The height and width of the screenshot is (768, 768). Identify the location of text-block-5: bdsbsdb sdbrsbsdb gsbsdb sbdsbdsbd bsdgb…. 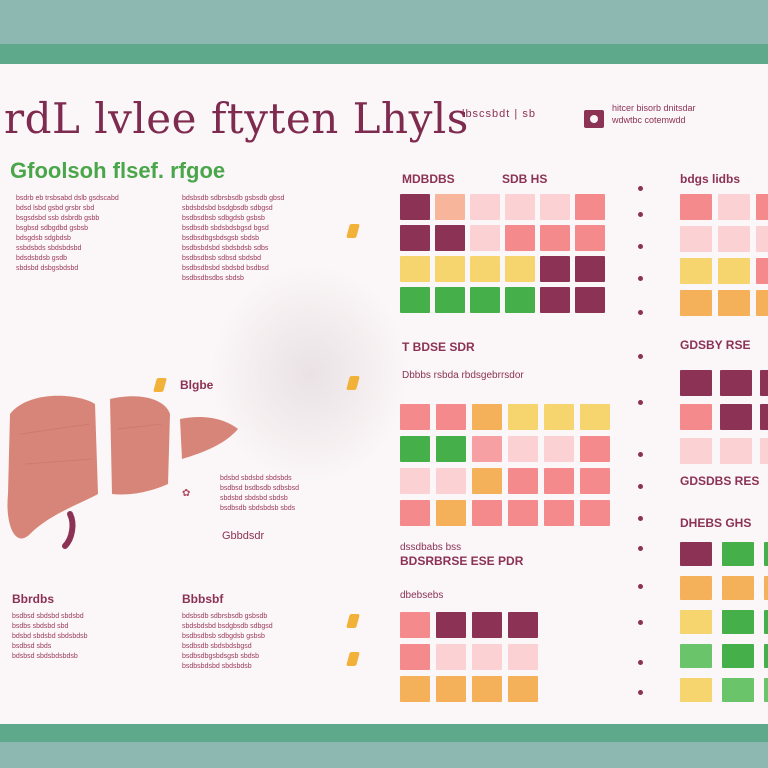
(227, 641).